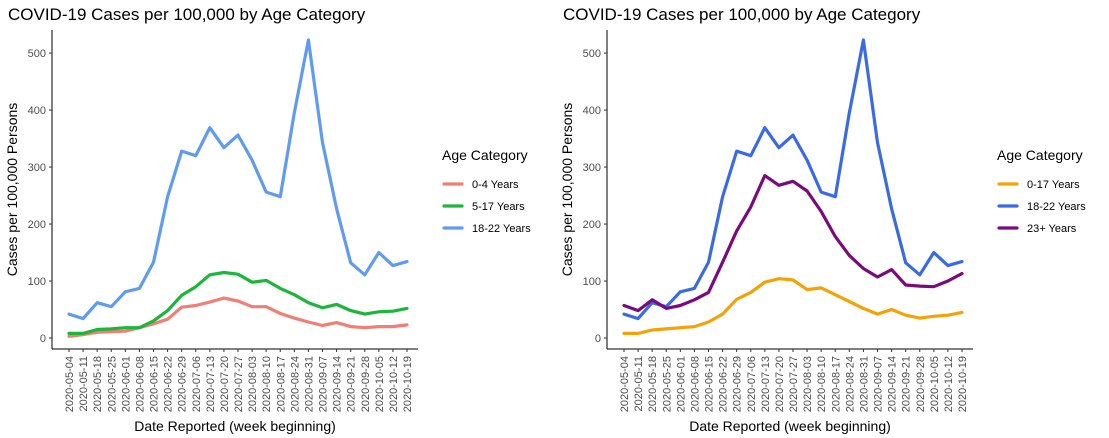 The image size is (1109, 438). What do you see at coordinates (793, 243) in the screenshot?
I see `series-line-23-years` at bounding box center [793, 243].